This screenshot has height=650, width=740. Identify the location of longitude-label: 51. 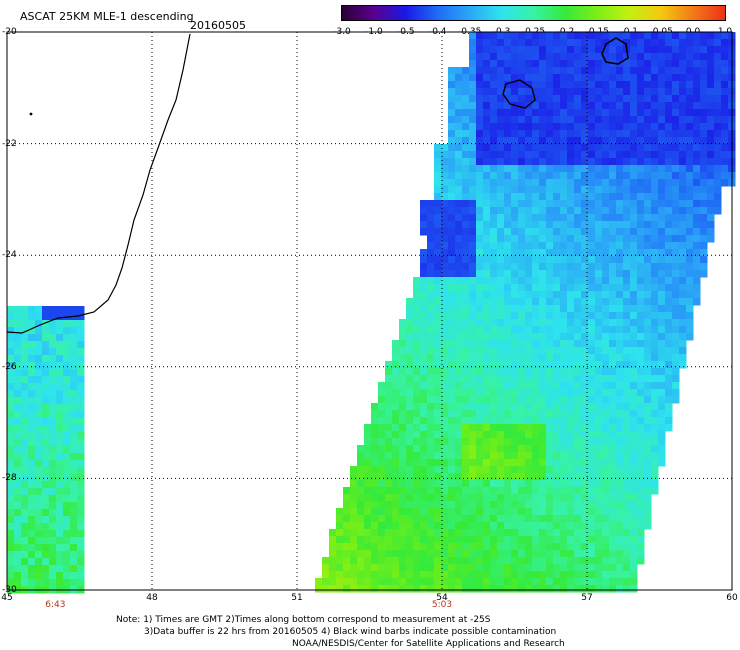
(297, 598).